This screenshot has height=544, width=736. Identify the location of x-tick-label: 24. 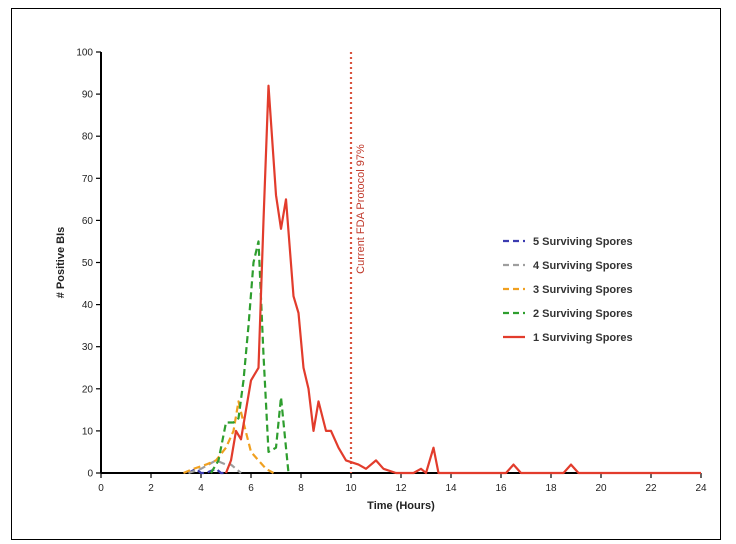
(701, 488).